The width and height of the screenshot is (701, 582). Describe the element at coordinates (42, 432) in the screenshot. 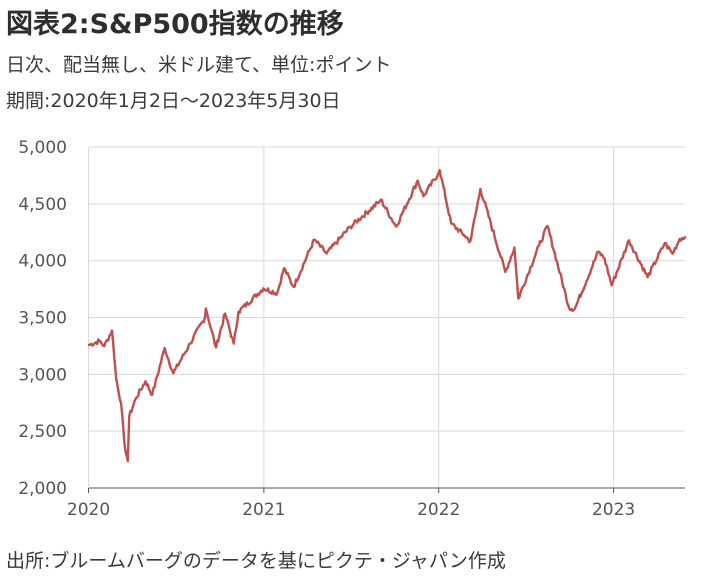

I see `y-tick-label: 2,500` at that location.